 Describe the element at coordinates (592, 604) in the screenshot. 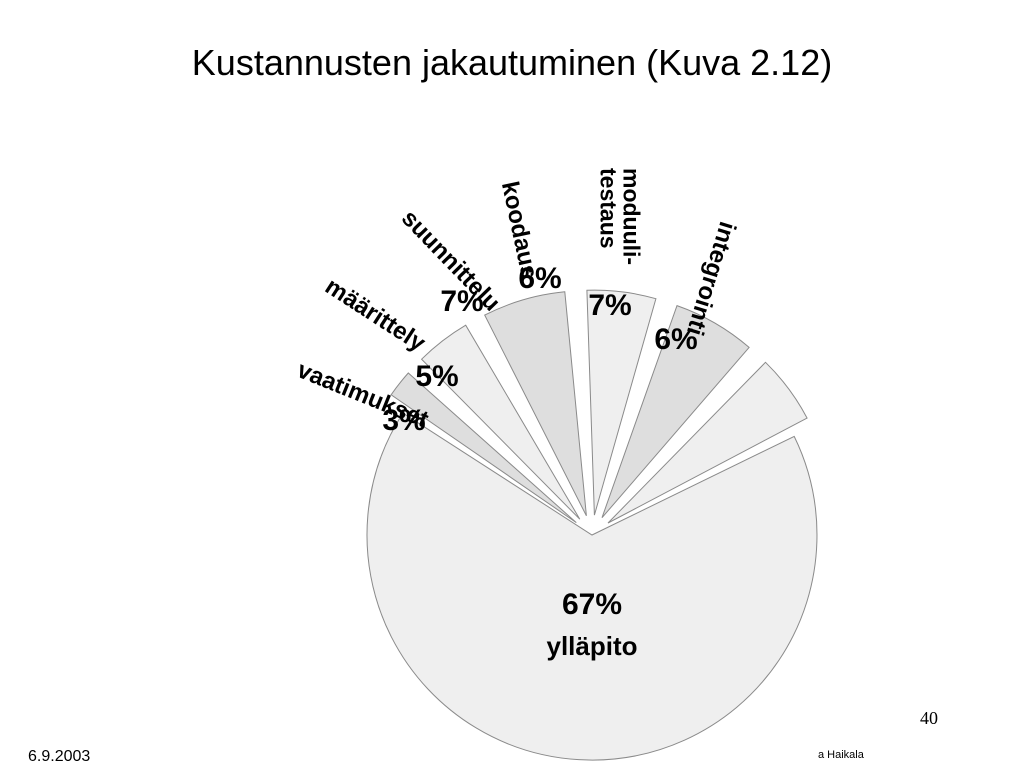

I see `value-label-yllapito: 67%` at that location.